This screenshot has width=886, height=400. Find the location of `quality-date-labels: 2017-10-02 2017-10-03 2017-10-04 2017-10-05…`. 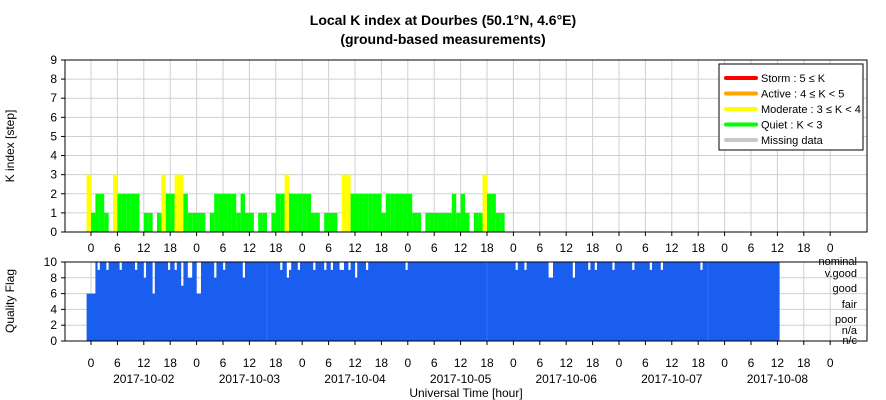

quality-date-labels: 2017-10-02 2017-10-03 2017-10-04 2017-10-05… is located at coordinates (460, 379).